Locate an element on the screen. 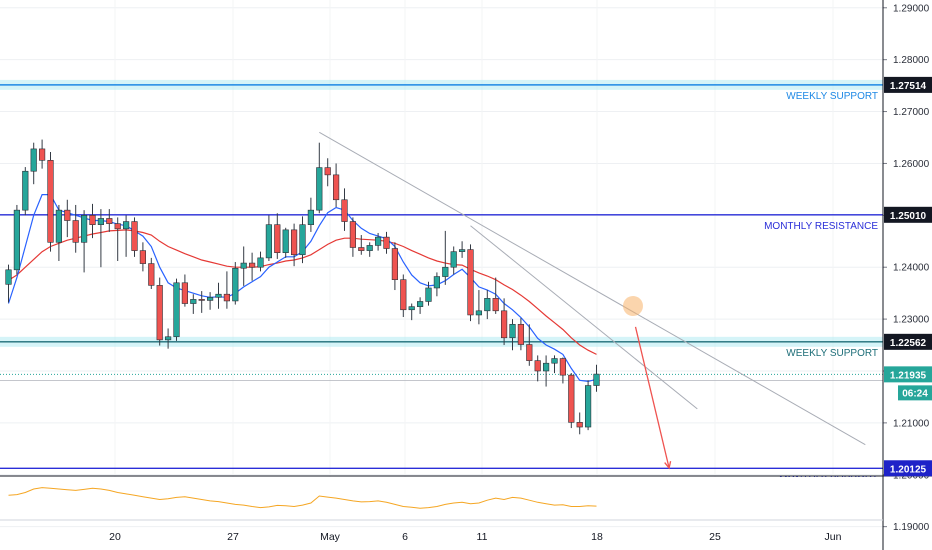  price-tick-label: 1.24000 is located at coordinates (911, 268).